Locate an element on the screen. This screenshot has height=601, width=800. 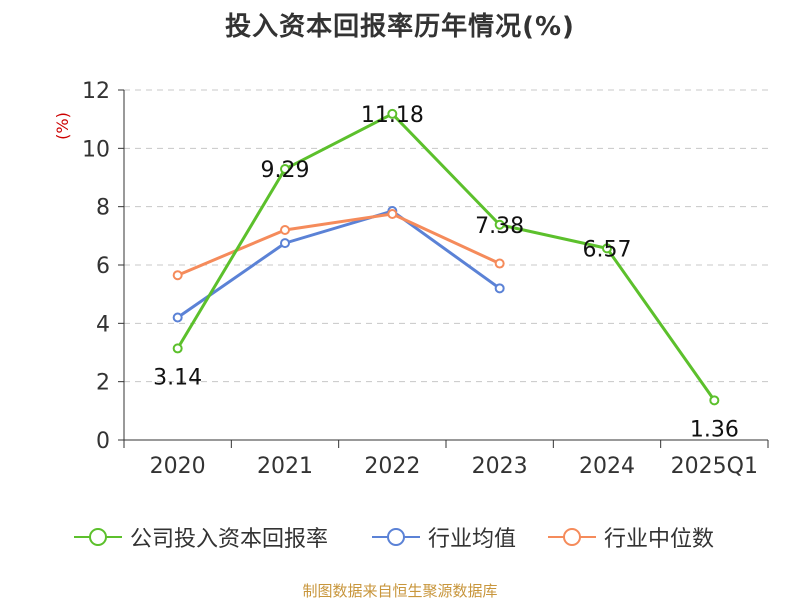
data-label: 9.29 is located at coordinates (285, 170).